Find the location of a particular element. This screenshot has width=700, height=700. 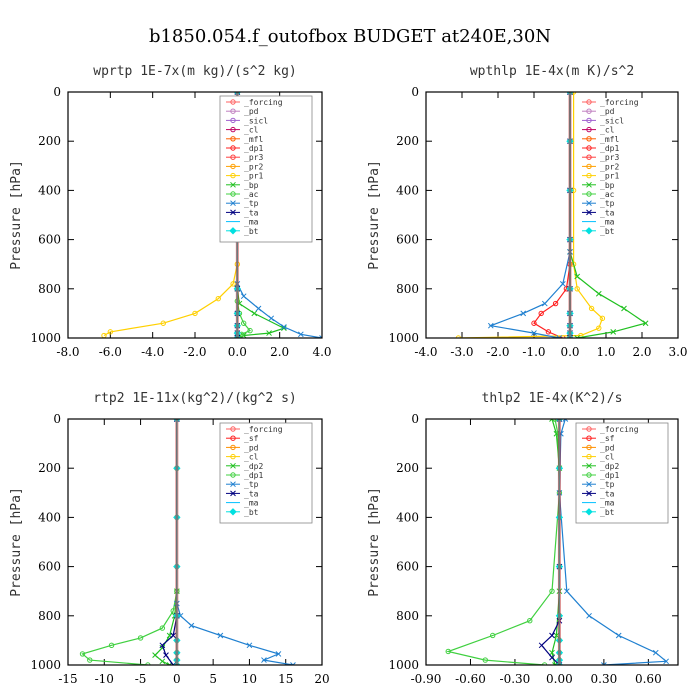

plot-frame is located at coordinates (552, 215).